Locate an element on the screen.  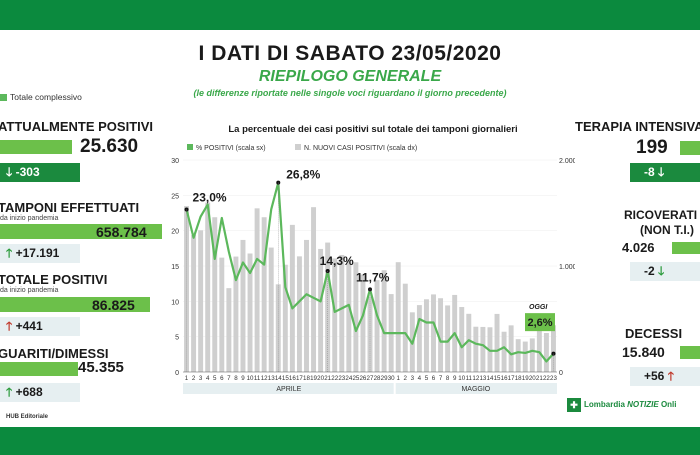
x-tick: 11 is located at coordinates (469, 378).